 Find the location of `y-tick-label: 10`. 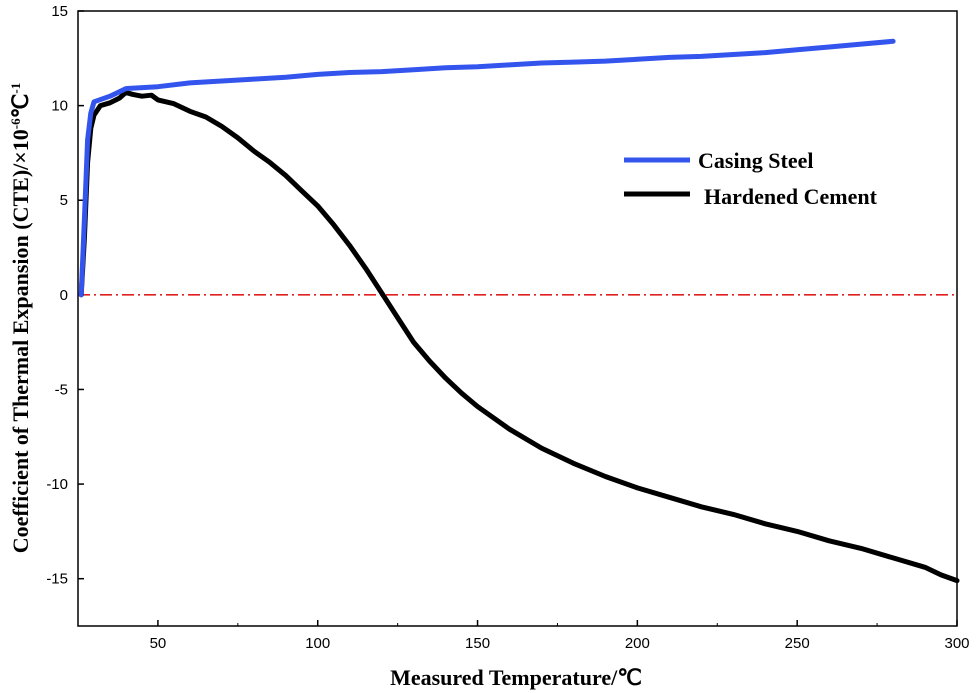

y-tick-label: 10 is located at coordinates (59, 106).